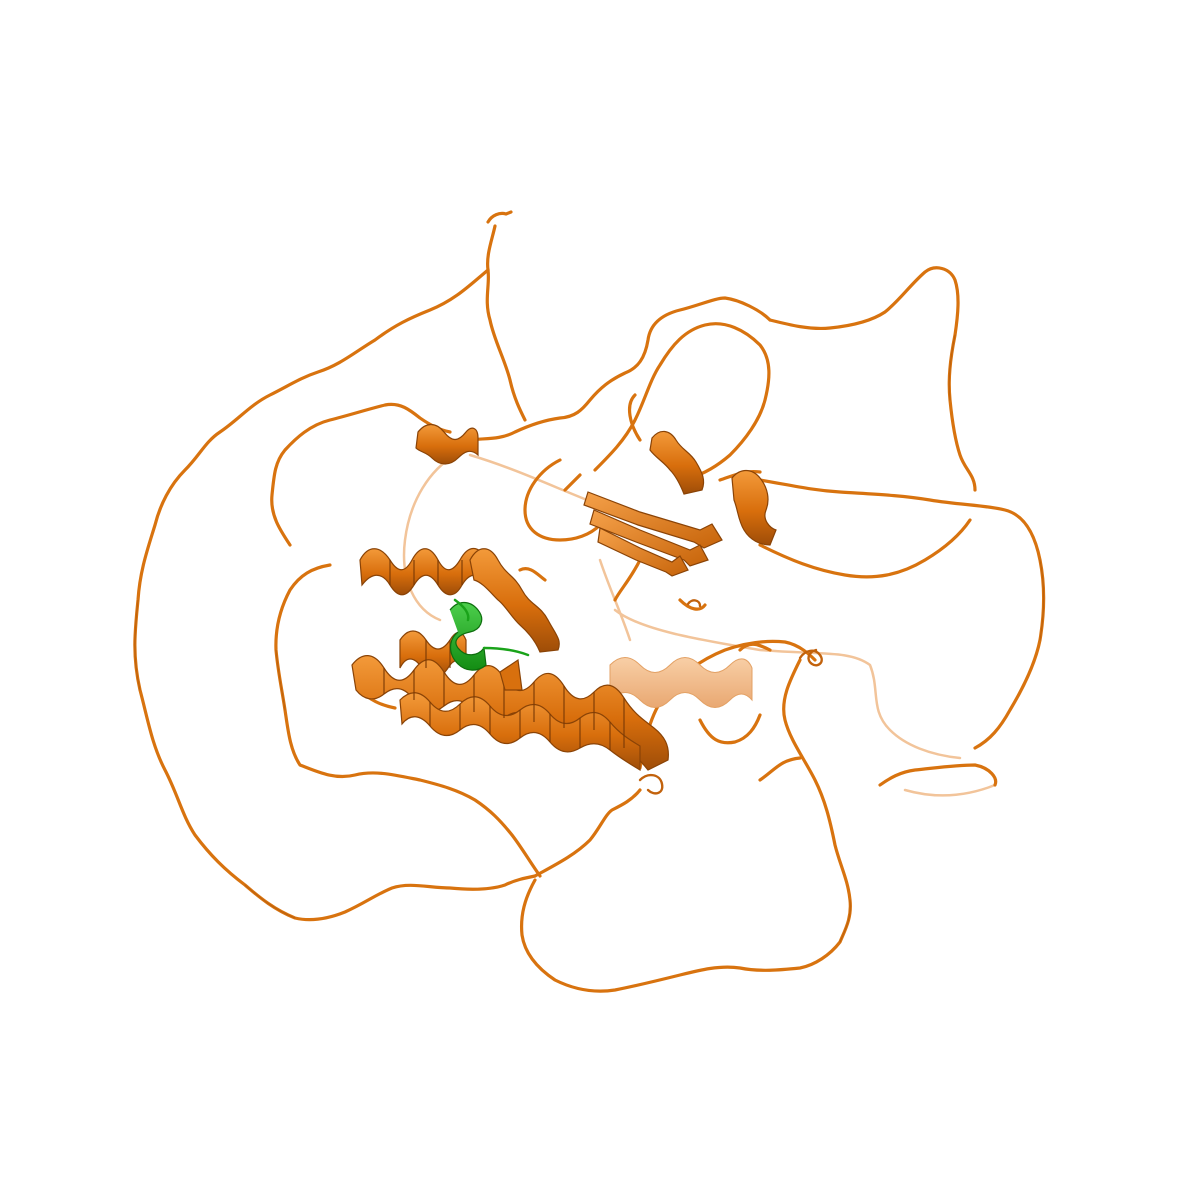 Image resolution: width=1200 pixels, height=1200 pixels. Describe the element at coordinates (681, 682) in the screenshot. I see `faded-helix` at that location.